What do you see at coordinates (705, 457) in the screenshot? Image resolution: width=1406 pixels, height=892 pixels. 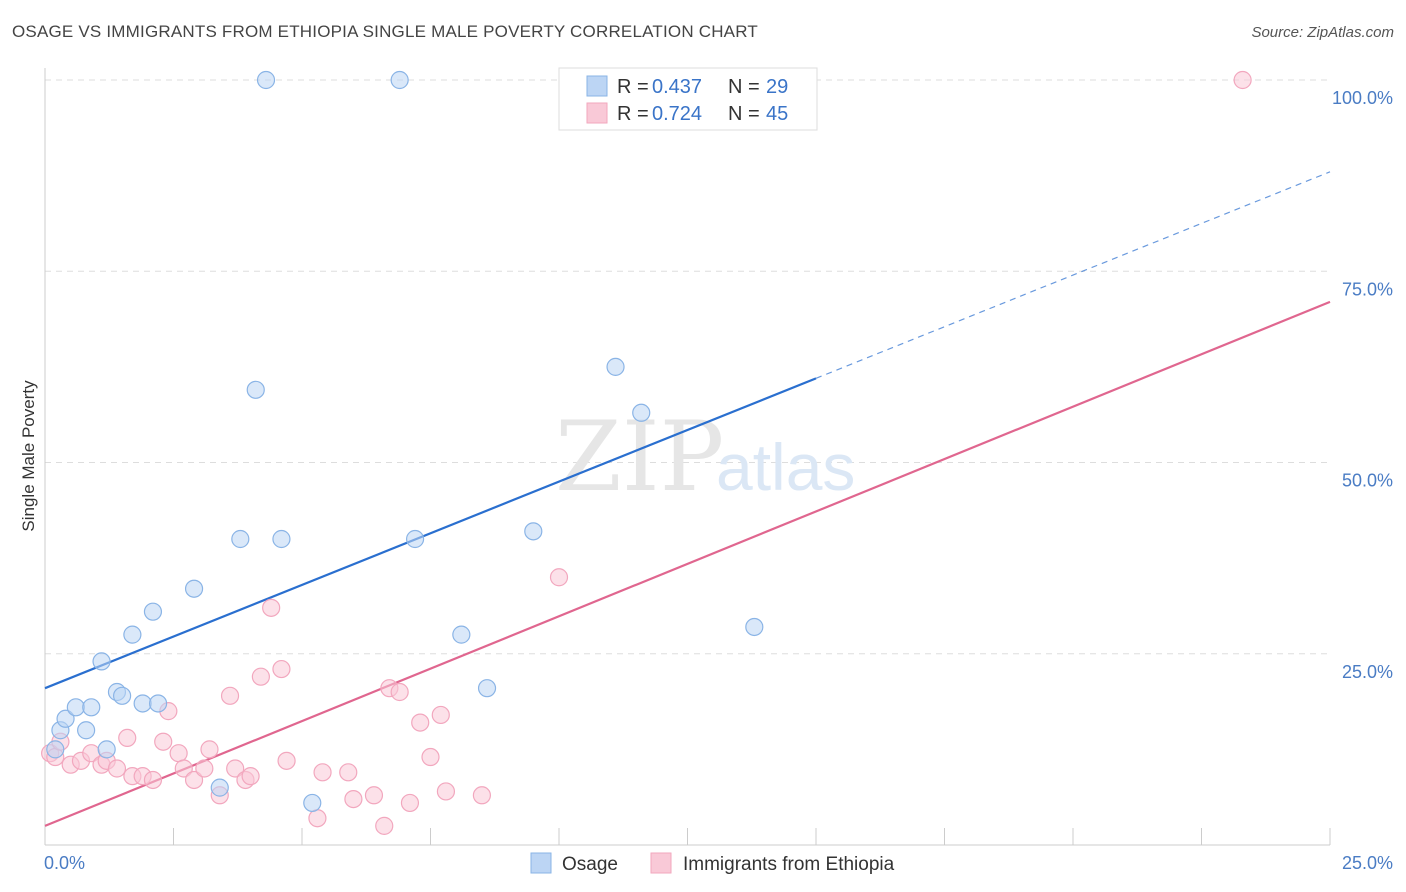 I see `watermark: ZIP atlas` at bounding box center [705, 457].